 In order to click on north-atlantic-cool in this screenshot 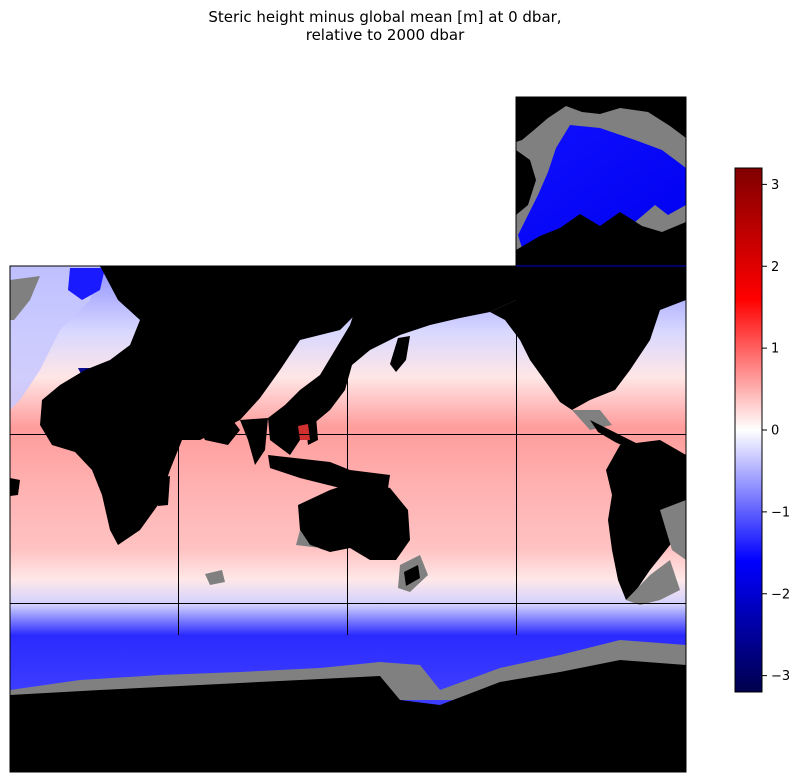, I will do `click(55, 338)`.